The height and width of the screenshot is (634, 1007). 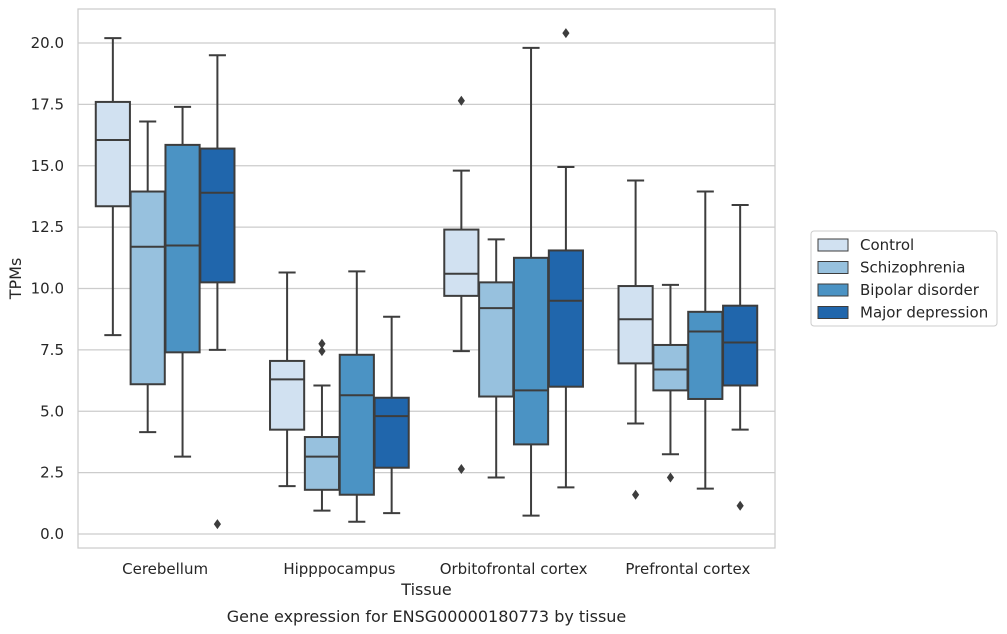 What do you see at coordinates (165, 569) in the screenshot?
I see `x-tick-label: Cerebellum` at bounding box center [165, 569].